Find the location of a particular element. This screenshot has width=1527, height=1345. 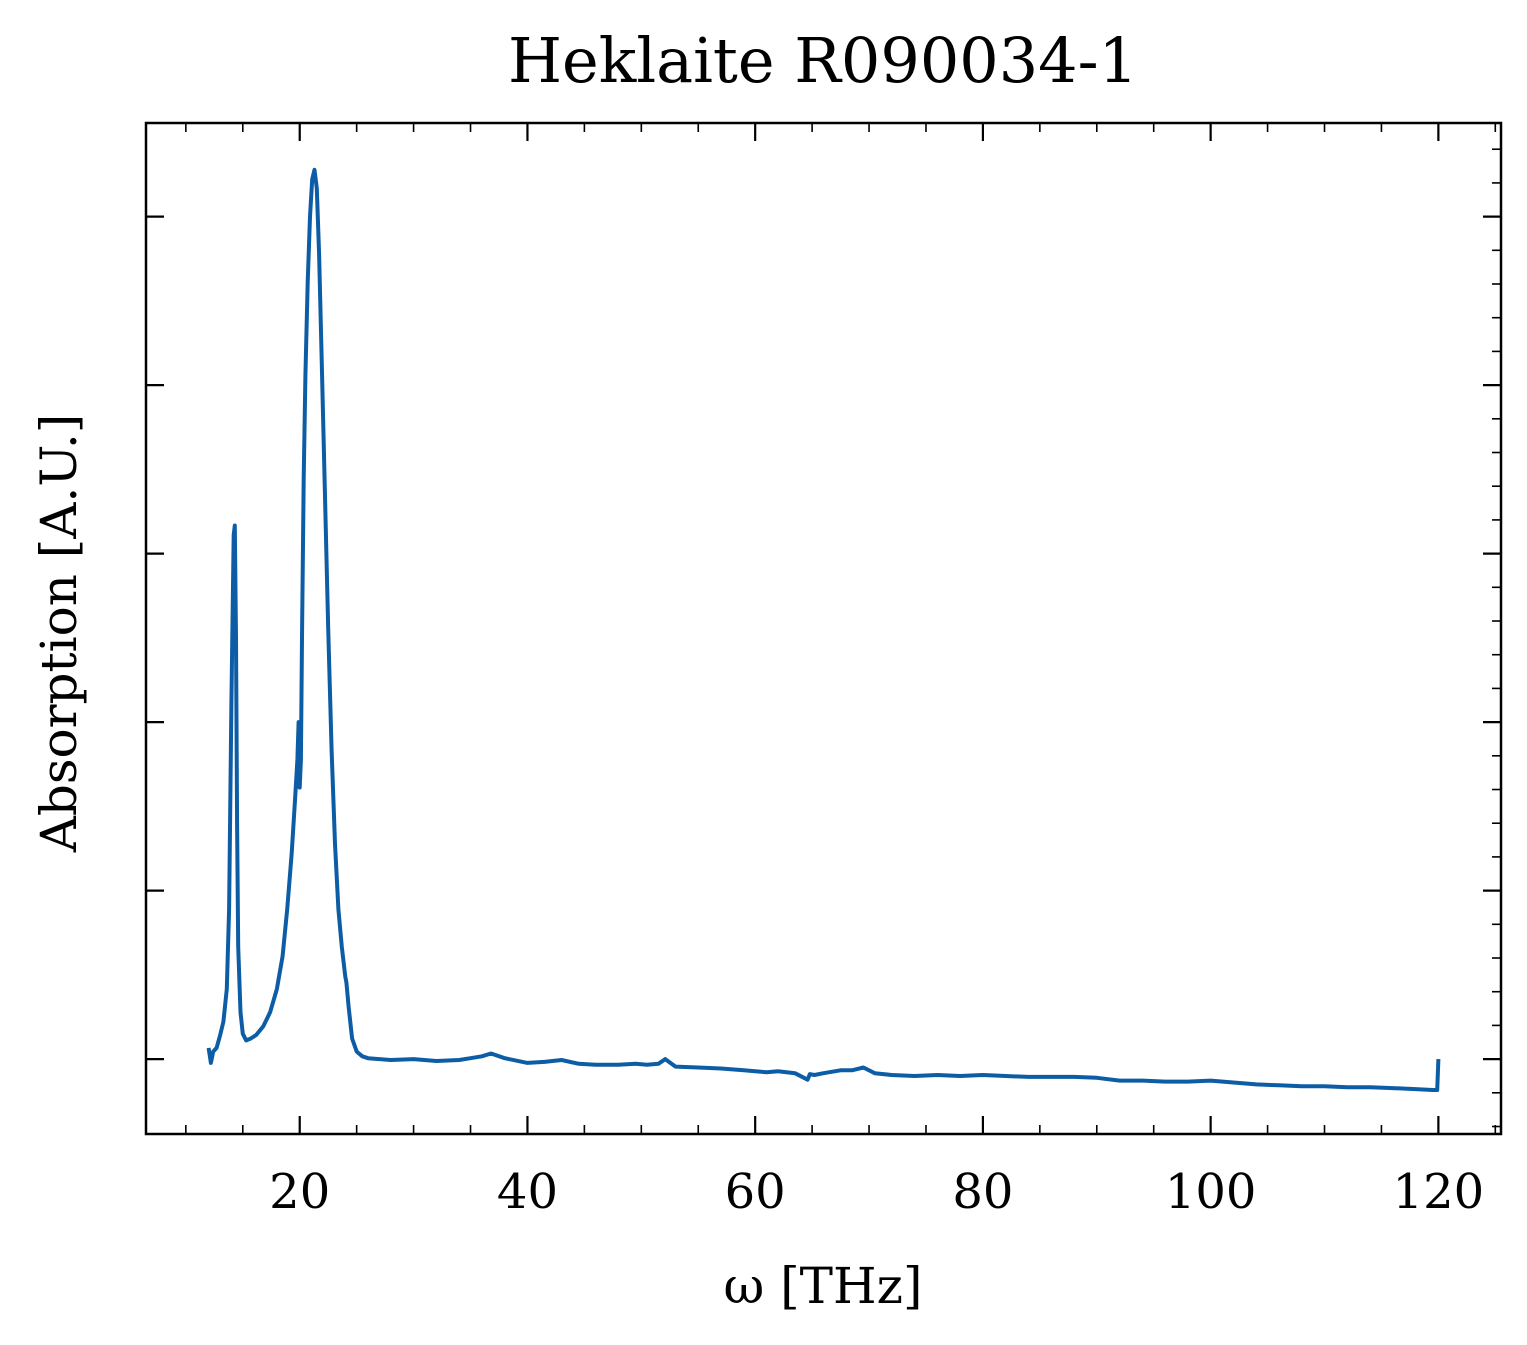

x-tick-label: 60 is located at coordinates (755, 1192).